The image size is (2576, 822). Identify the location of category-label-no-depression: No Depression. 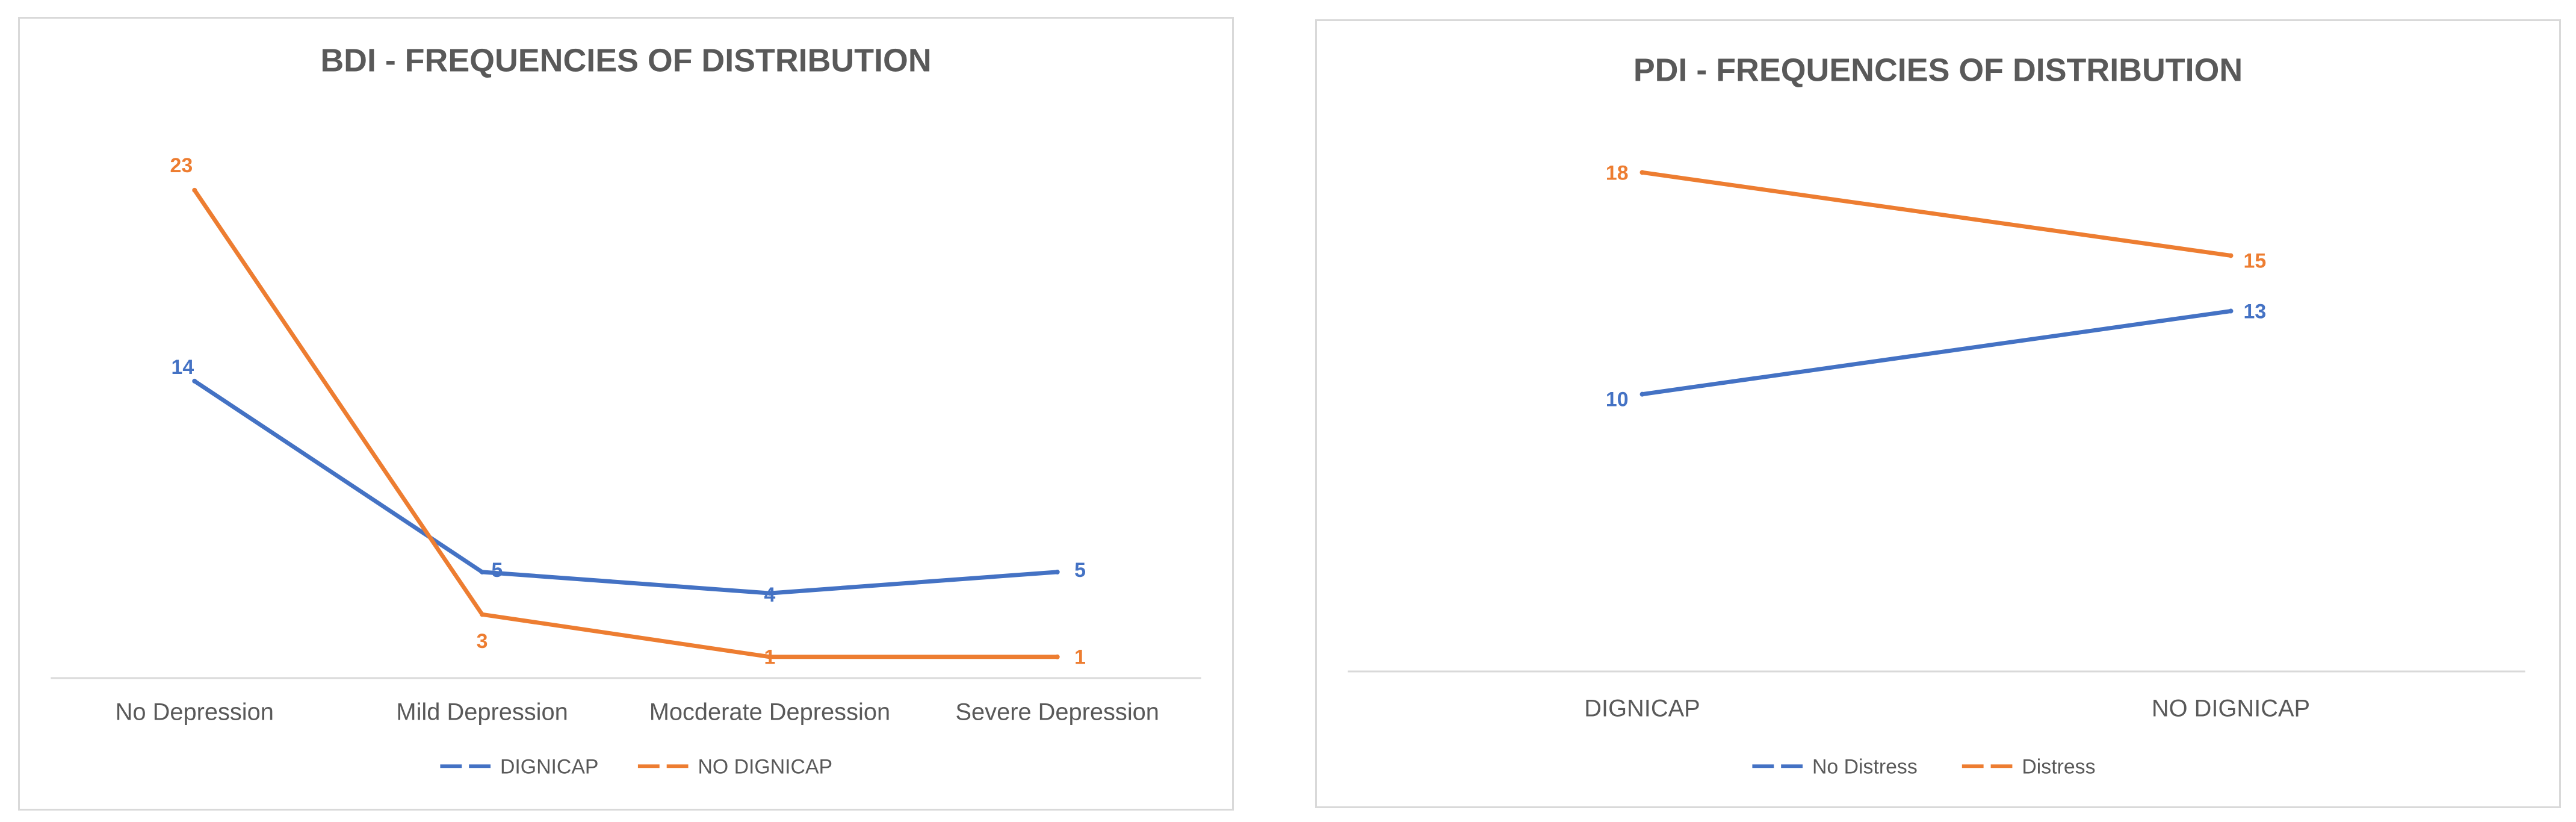
(195, 712).